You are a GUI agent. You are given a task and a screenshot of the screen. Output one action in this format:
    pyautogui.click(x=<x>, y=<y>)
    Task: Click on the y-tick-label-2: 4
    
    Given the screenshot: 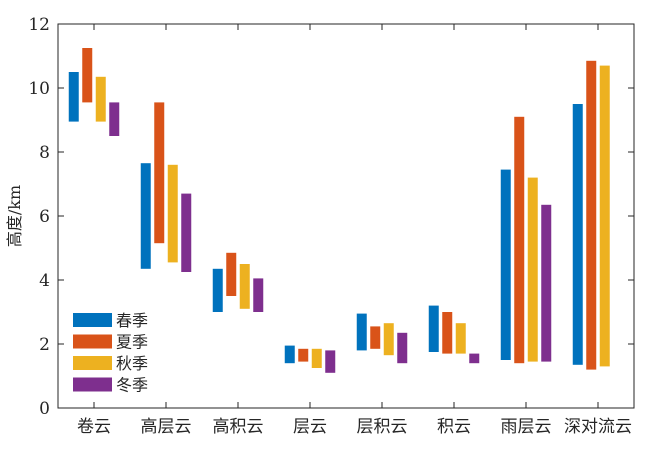 What is the action you would take?
    pyautogui.click(x=44, y=281)
    